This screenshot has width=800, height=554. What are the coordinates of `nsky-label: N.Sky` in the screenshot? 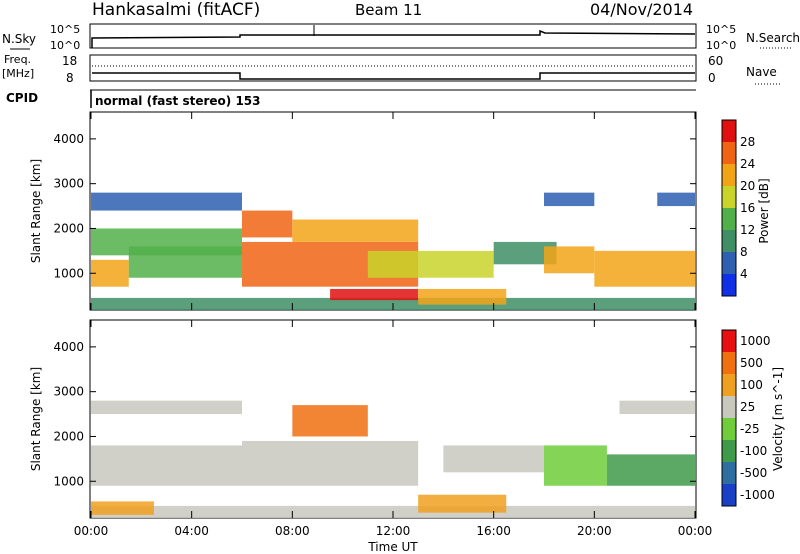 It's located at (19, 39).